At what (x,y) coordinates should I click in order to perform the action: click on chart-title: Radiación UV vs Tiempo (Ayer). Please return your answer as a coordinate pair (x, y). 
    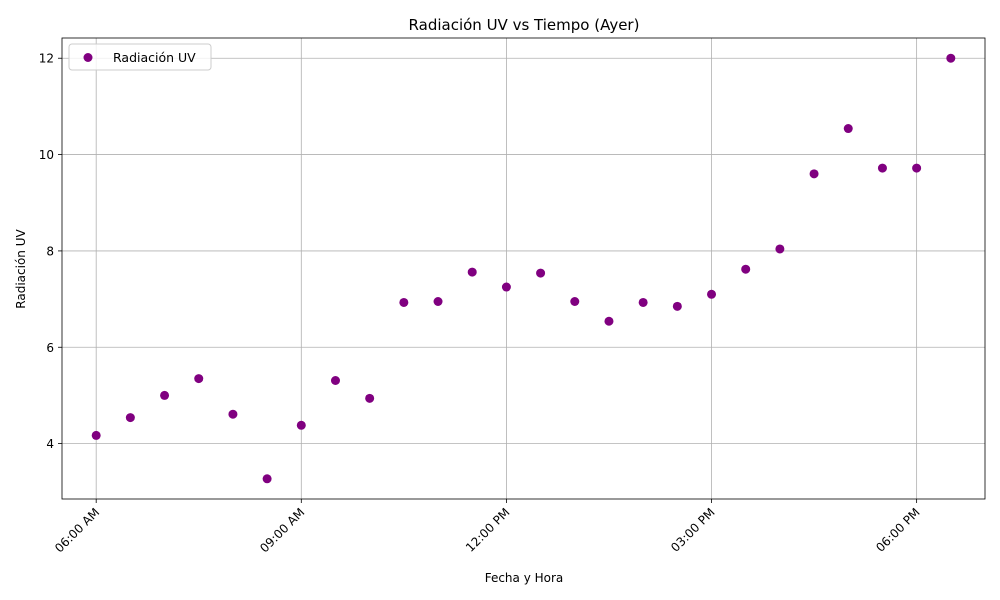
    Looking at the image, I should click on (524, 25).